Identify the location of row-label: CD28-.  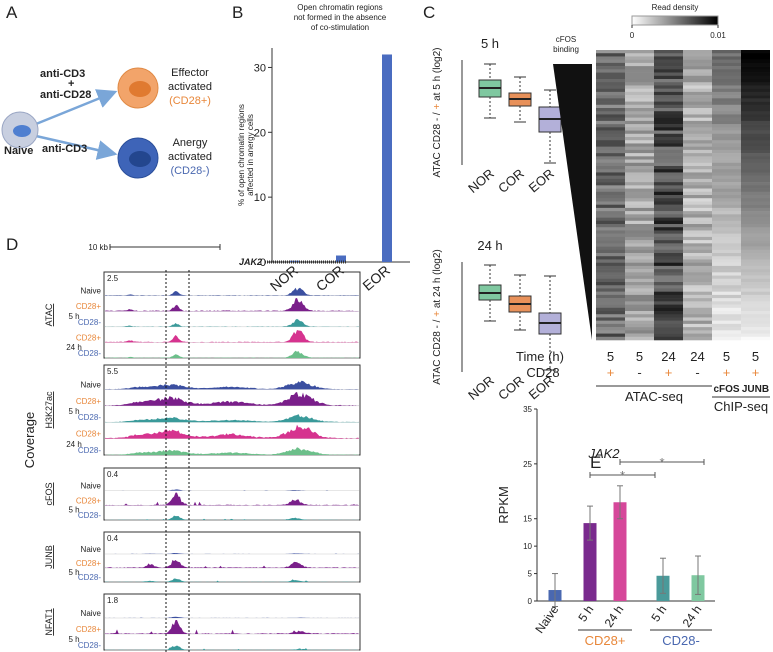
(89, 417).